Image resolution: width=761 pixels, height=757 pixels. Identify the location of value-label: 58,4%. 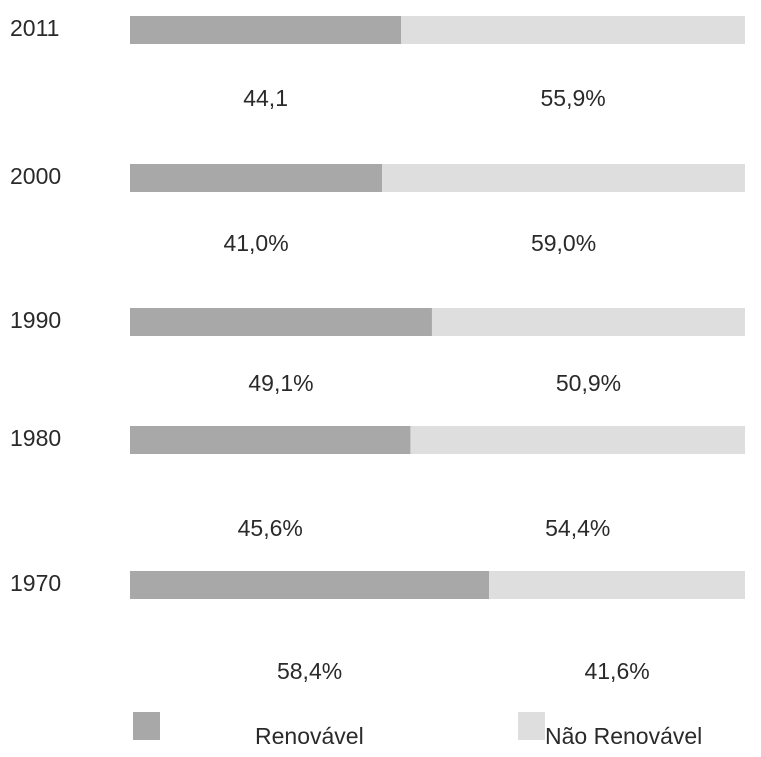
(309, 671).